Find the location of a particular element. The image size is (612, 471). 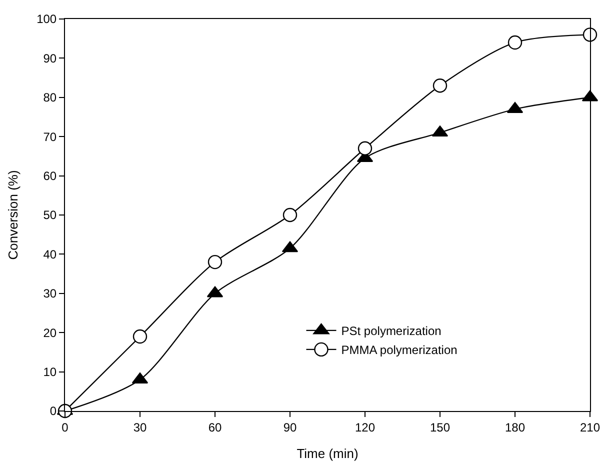

y-tick-label: 0 is located at coordinates (53, 411).